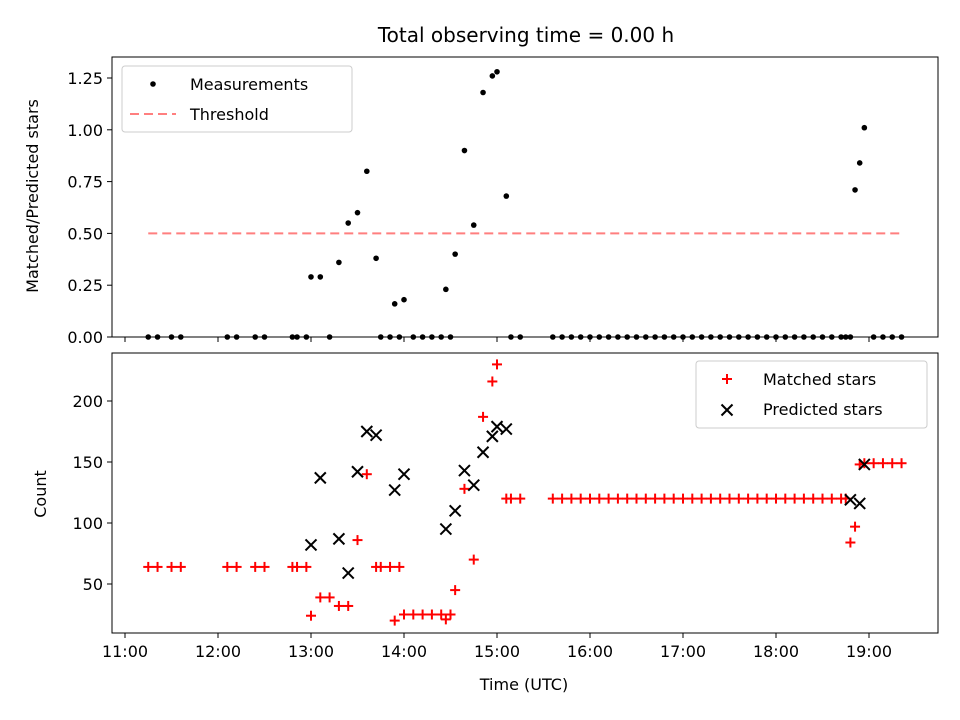 This screenshot has height=720, width=960. I want to click on x-tick-label: 16:00, so click(590, 651).